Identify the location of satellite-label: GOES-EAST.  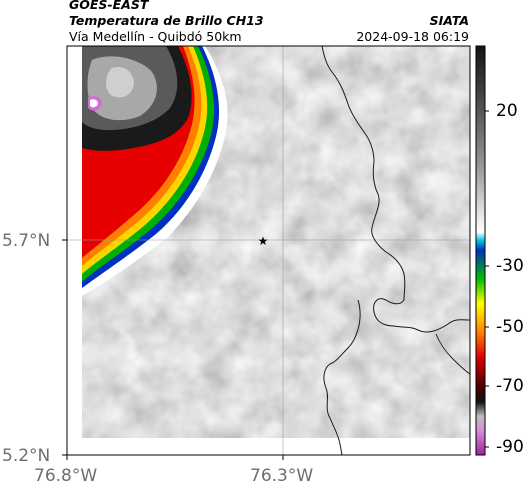
(109, 6).